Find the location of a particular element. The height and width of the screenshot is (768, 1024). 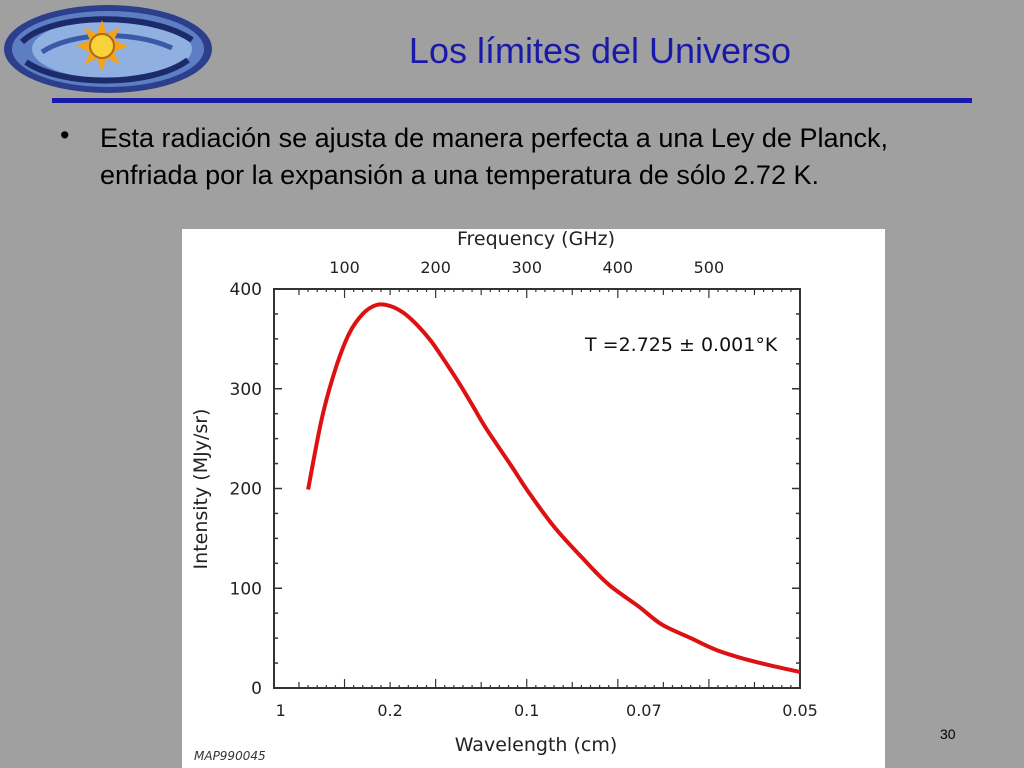

x-axis-label: Wavelength (cm) is located at coordinates (536, 745).